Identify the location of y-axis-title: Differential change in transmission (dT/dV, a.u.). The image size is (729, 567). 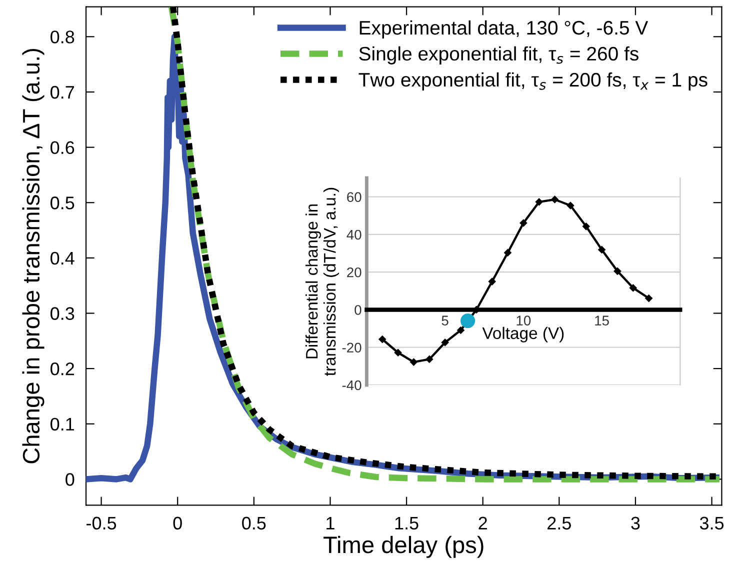
(322, 282).